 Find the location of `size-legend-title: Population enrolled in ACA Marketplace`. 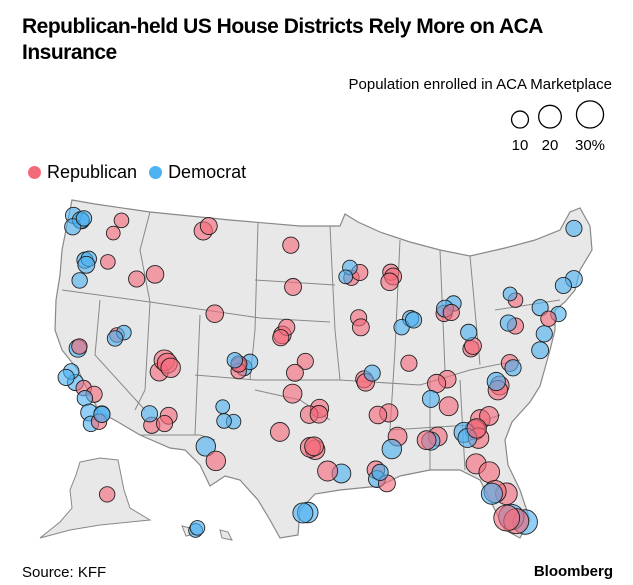

size-legend-title: Population enrolled in ACA Marketplace is located at coordinates (480, 84).